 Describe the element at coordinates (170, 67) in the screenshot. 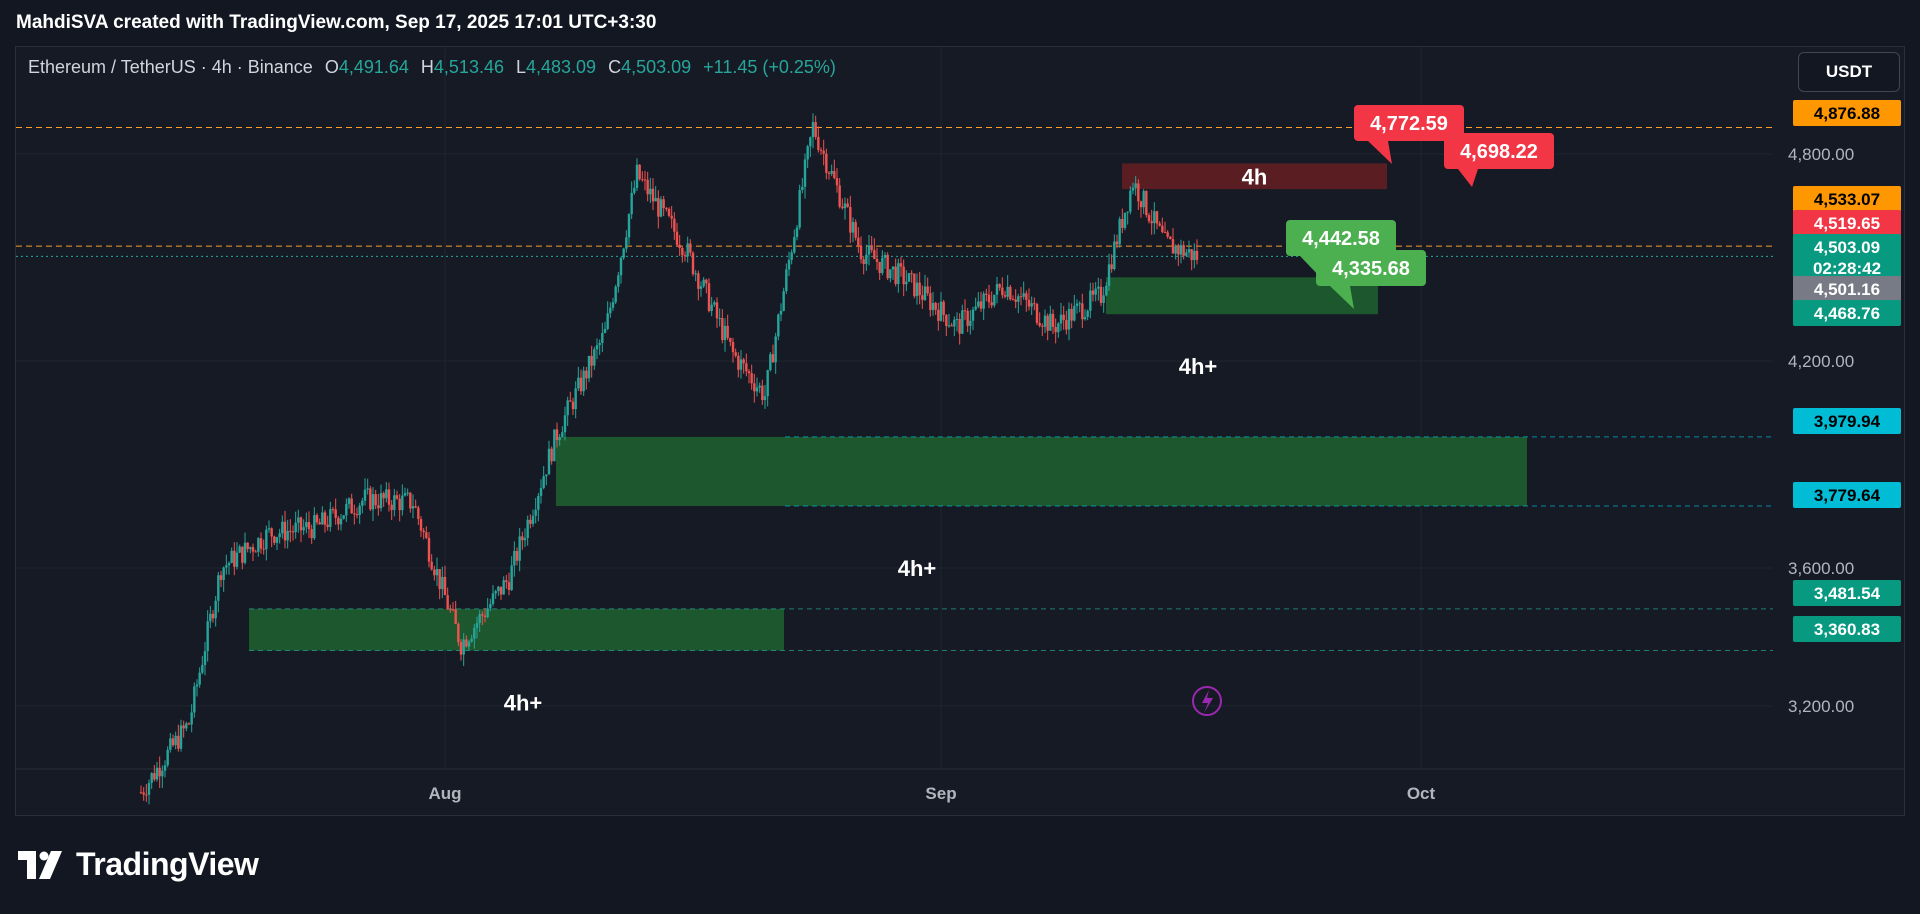

I see `symbol-title: Ethereum / TetherUS · 4h · Binance` at that location.